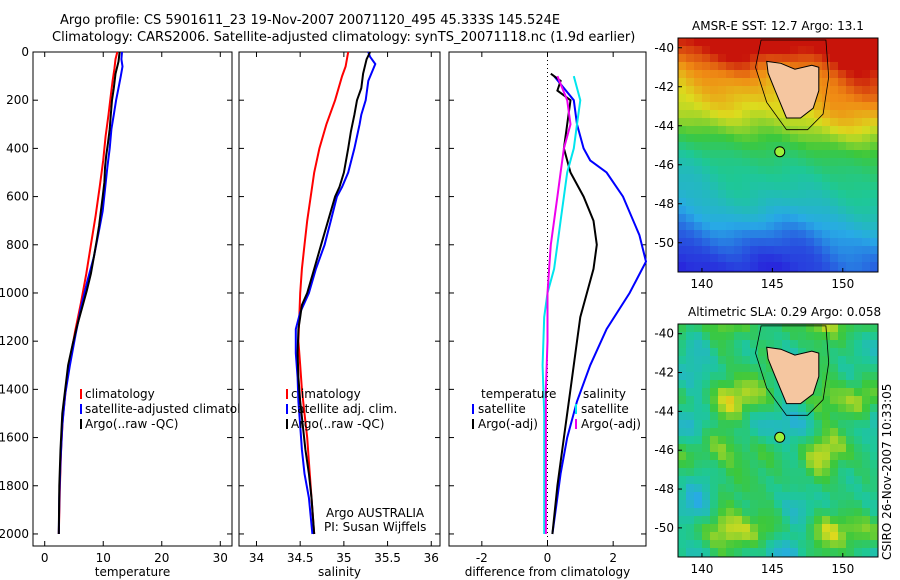 The width and height of the screenshot is (900, 580). I want to click on x-tick-label: 20, so click(161, 558).